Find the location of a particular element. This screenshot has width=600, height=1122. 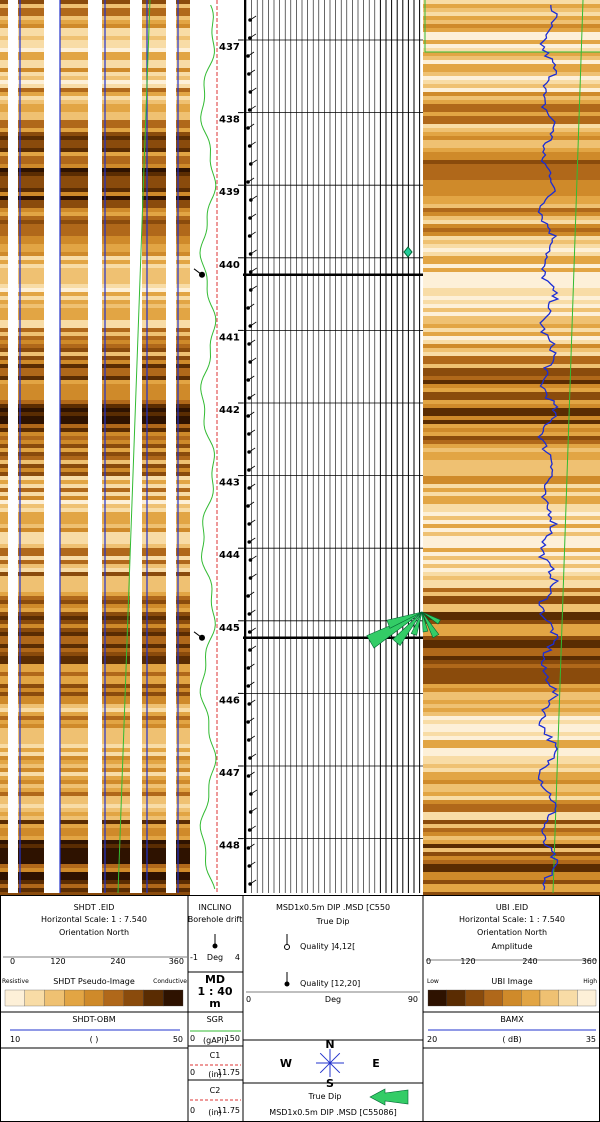

depth-label: 437 is located at coordinates (229, 47).